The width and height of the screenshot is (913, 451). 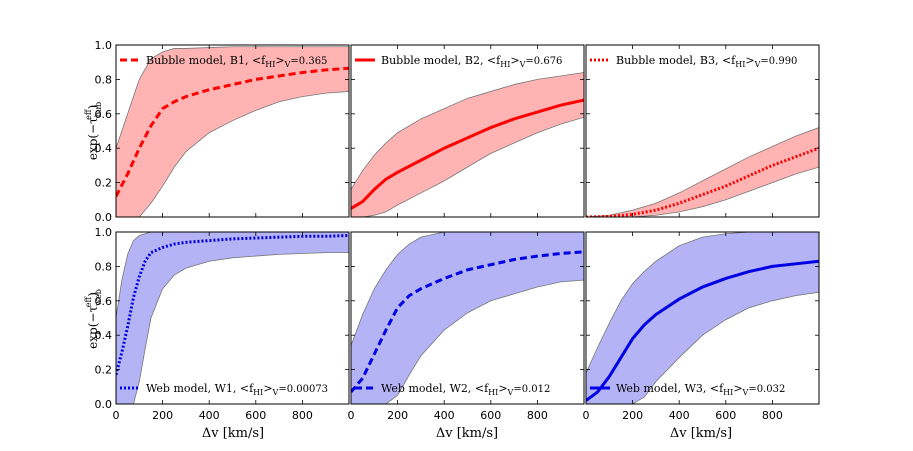 What do you see at coordinates (93, 131) in the screenshot?
I see `y-axis-label-top: exp(−τbubeff)` at bounding box center [93, 131].